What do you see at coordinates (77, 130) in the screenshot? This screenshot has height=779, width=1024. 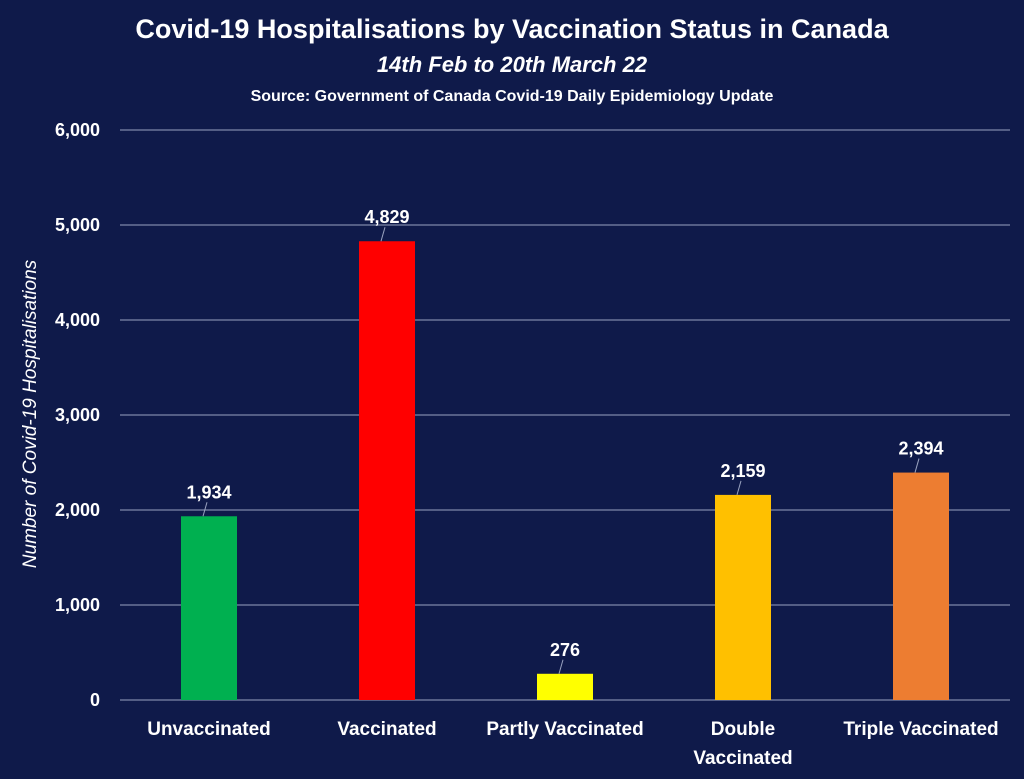 I see `y-tick-label: 6,000` at bounding box center [77, 130].